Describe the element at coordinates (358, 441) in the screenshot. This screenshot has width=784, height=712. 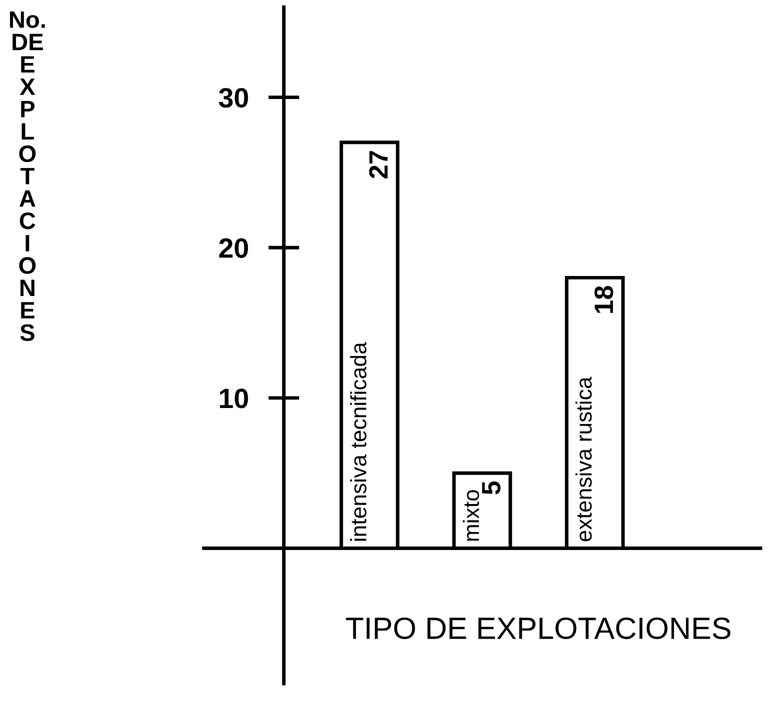
I see `x-tick-label: intensiva tecnificada` at that location.